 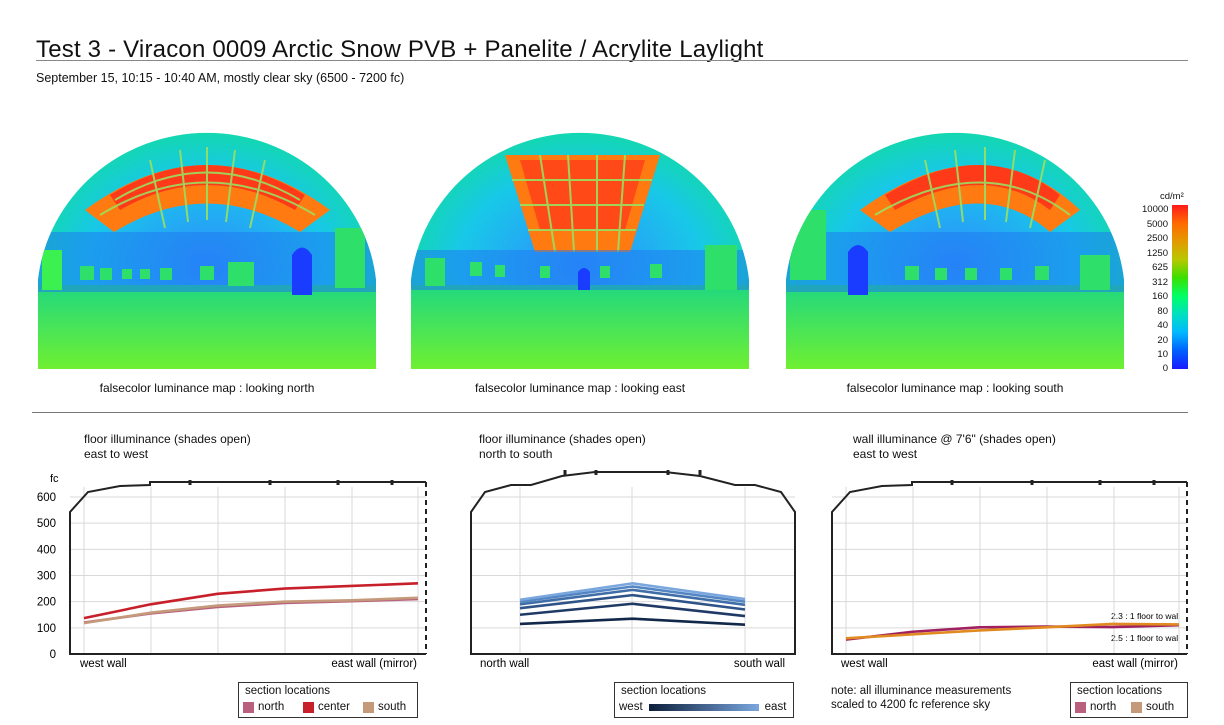 I want to click on chart2-legend-gradient: west east, so click(x=702, y=707).